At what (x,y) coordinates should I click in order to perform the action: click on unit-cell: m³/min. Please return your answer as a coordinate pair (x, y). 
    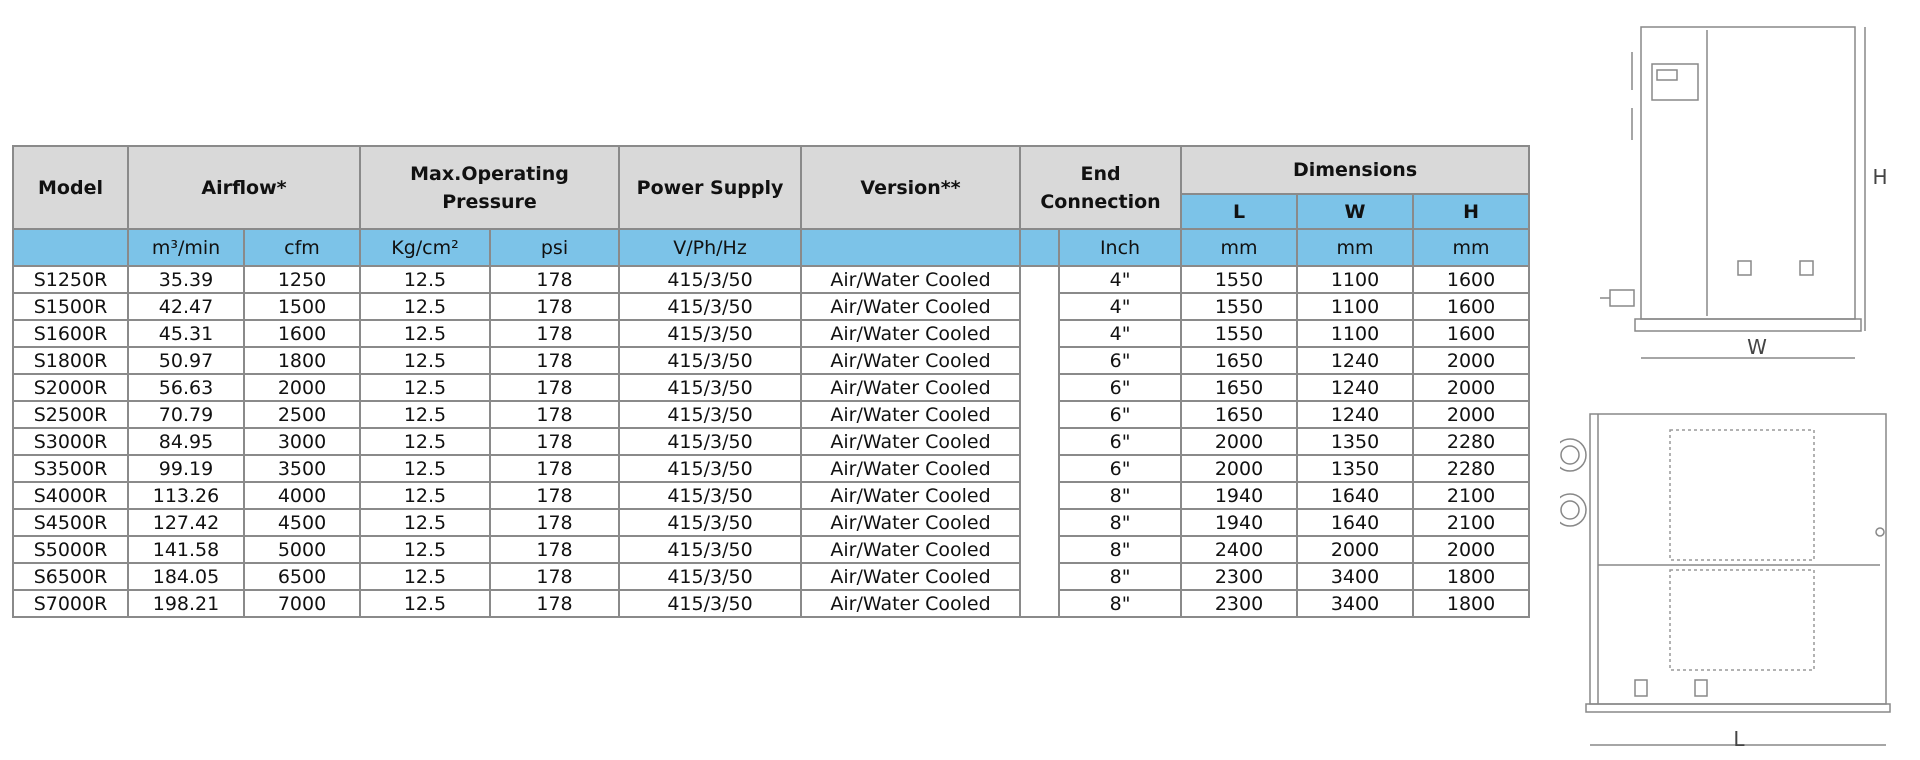
    Looking at the image, I should click on (186, 247).